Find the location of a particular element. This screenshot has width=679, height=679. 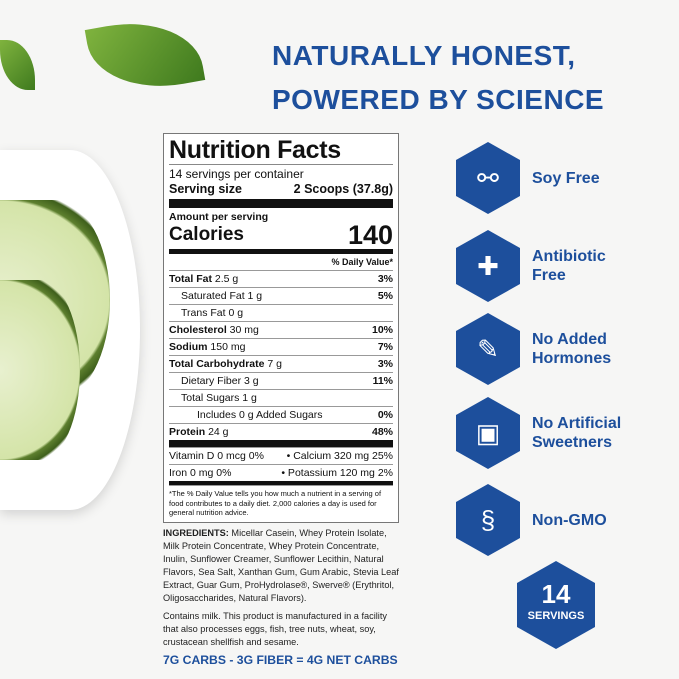

no-antibiotic-icon: ✚ is located at coordinates (488, 266).